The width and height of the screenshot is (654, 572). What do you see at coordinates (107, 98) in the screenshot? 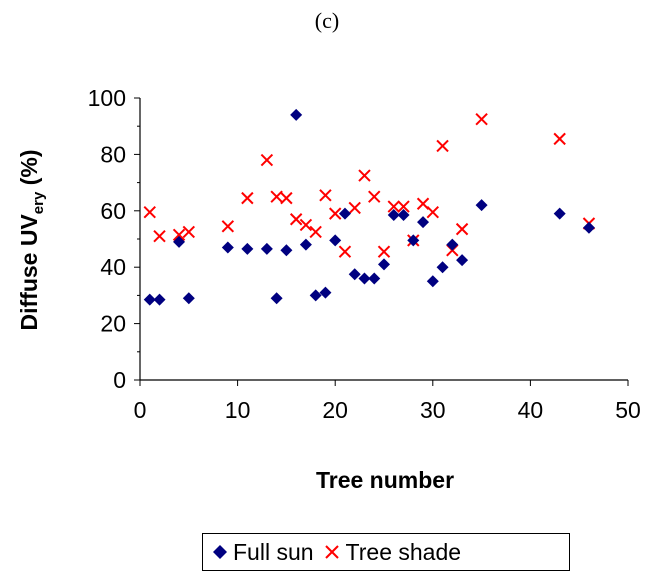
I see `y-tick-label: 100` at bounding box center [107, 98].